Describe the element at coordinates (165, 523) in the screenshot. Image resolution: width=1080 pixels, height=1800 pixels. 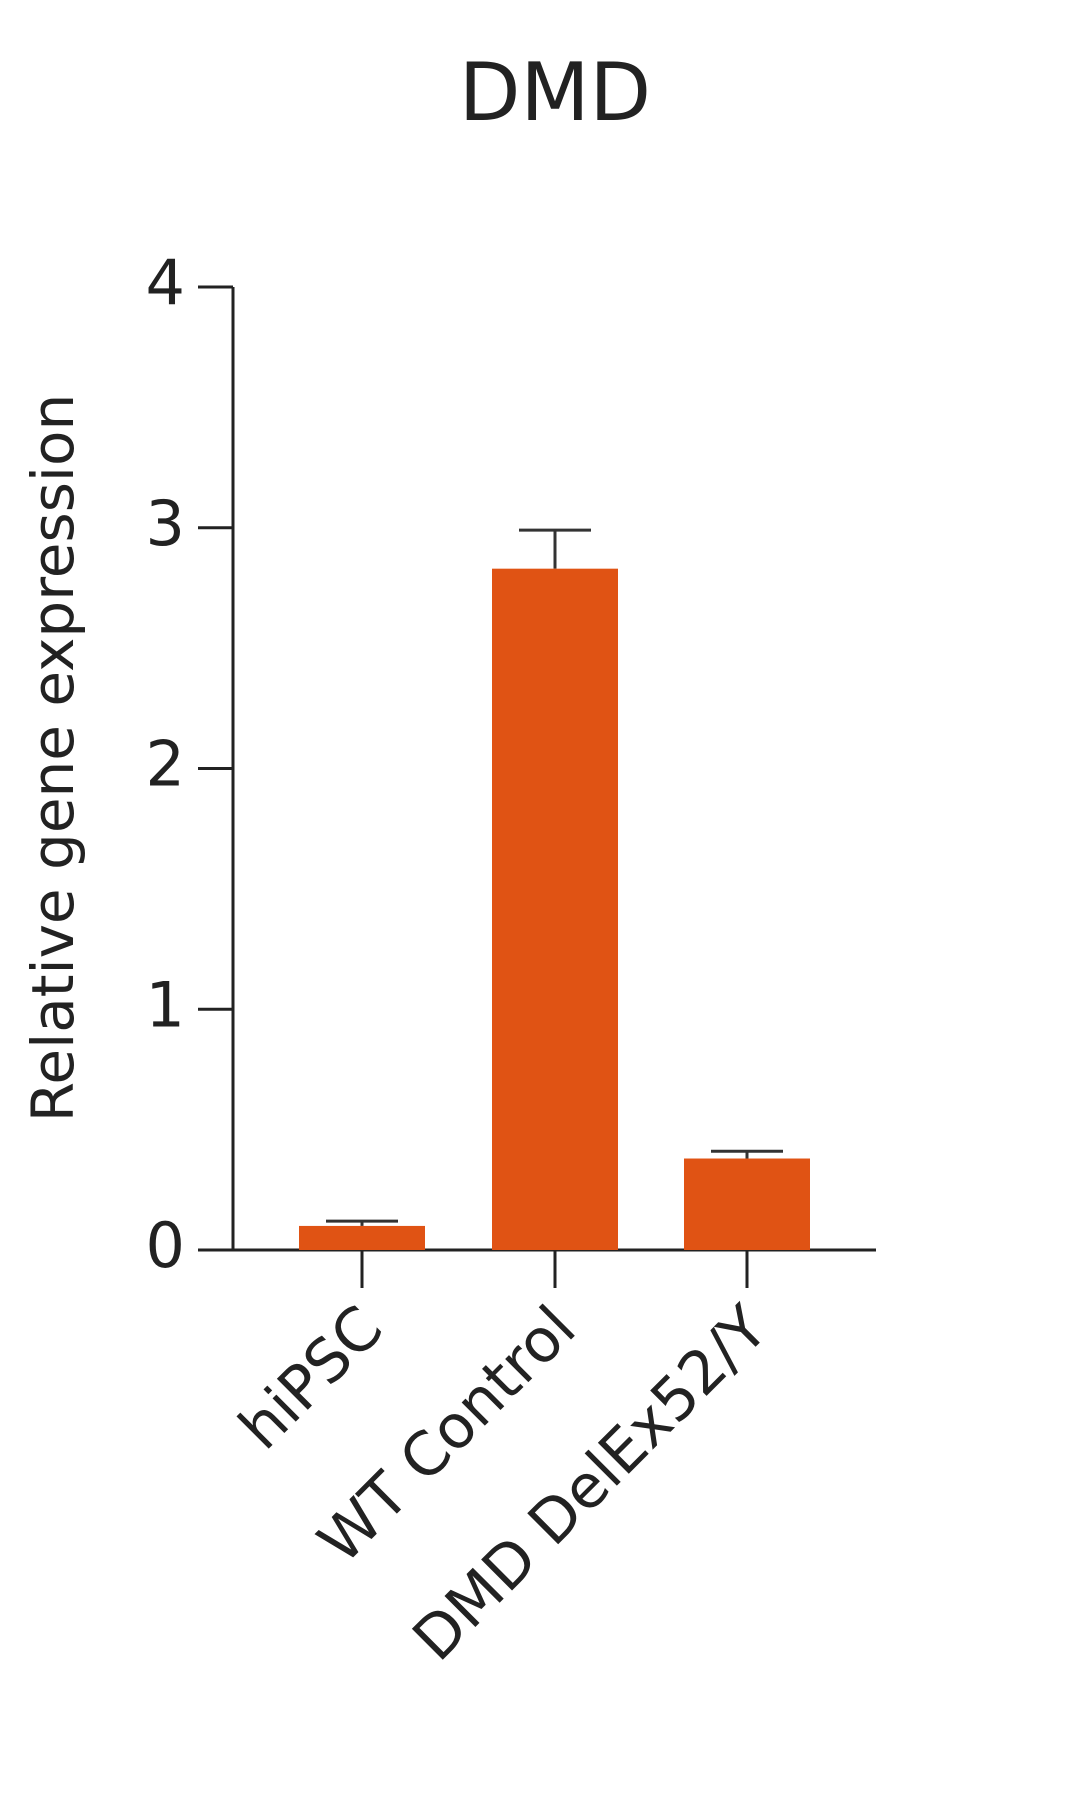
I see `y-tick-label: 3` at that location.